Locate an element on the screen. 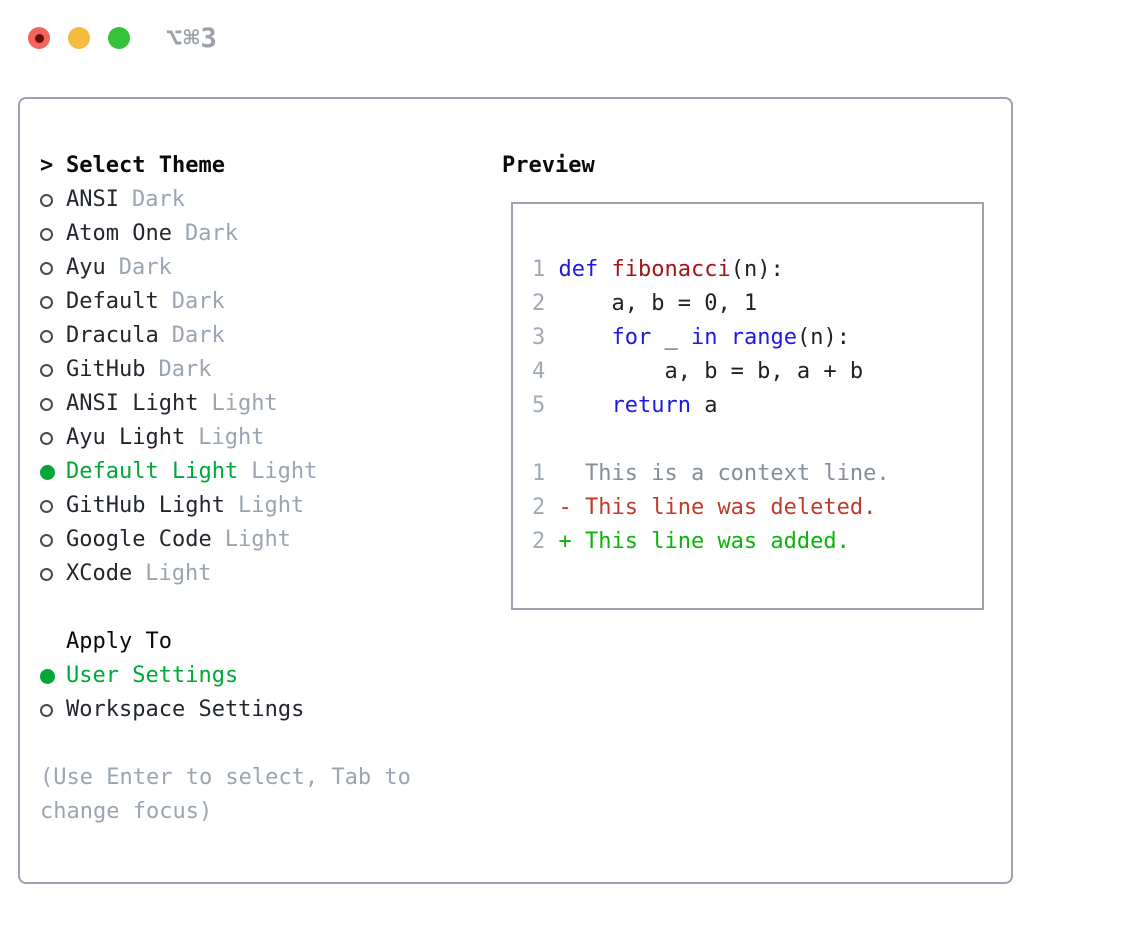 This screenshot has height=934, width=1140. theme-name: Default Light is located at coordinates (152, 471).